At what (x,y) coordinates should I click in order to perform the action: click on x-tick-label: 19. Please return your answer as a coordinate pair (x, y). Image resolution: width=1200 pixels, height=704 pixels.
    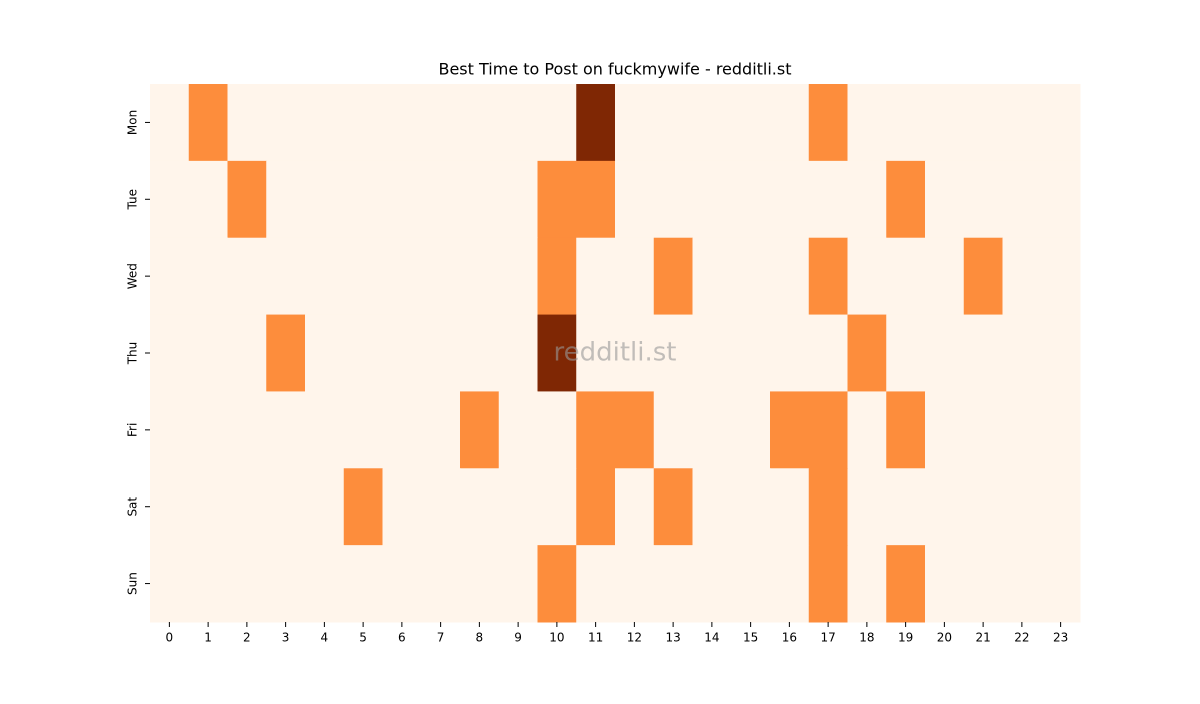
    Looking at the image, I should click on (905, 638).